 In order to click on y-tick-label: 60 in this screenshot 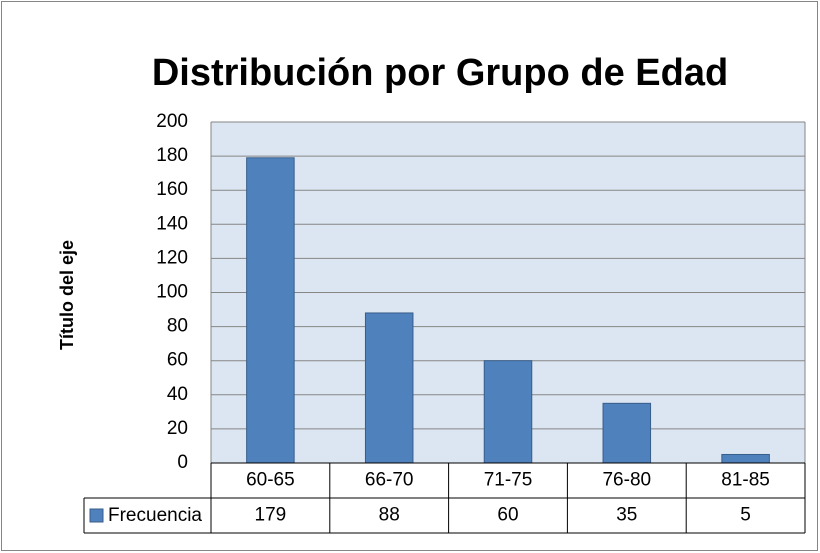, I will do `click(177, 360)`.